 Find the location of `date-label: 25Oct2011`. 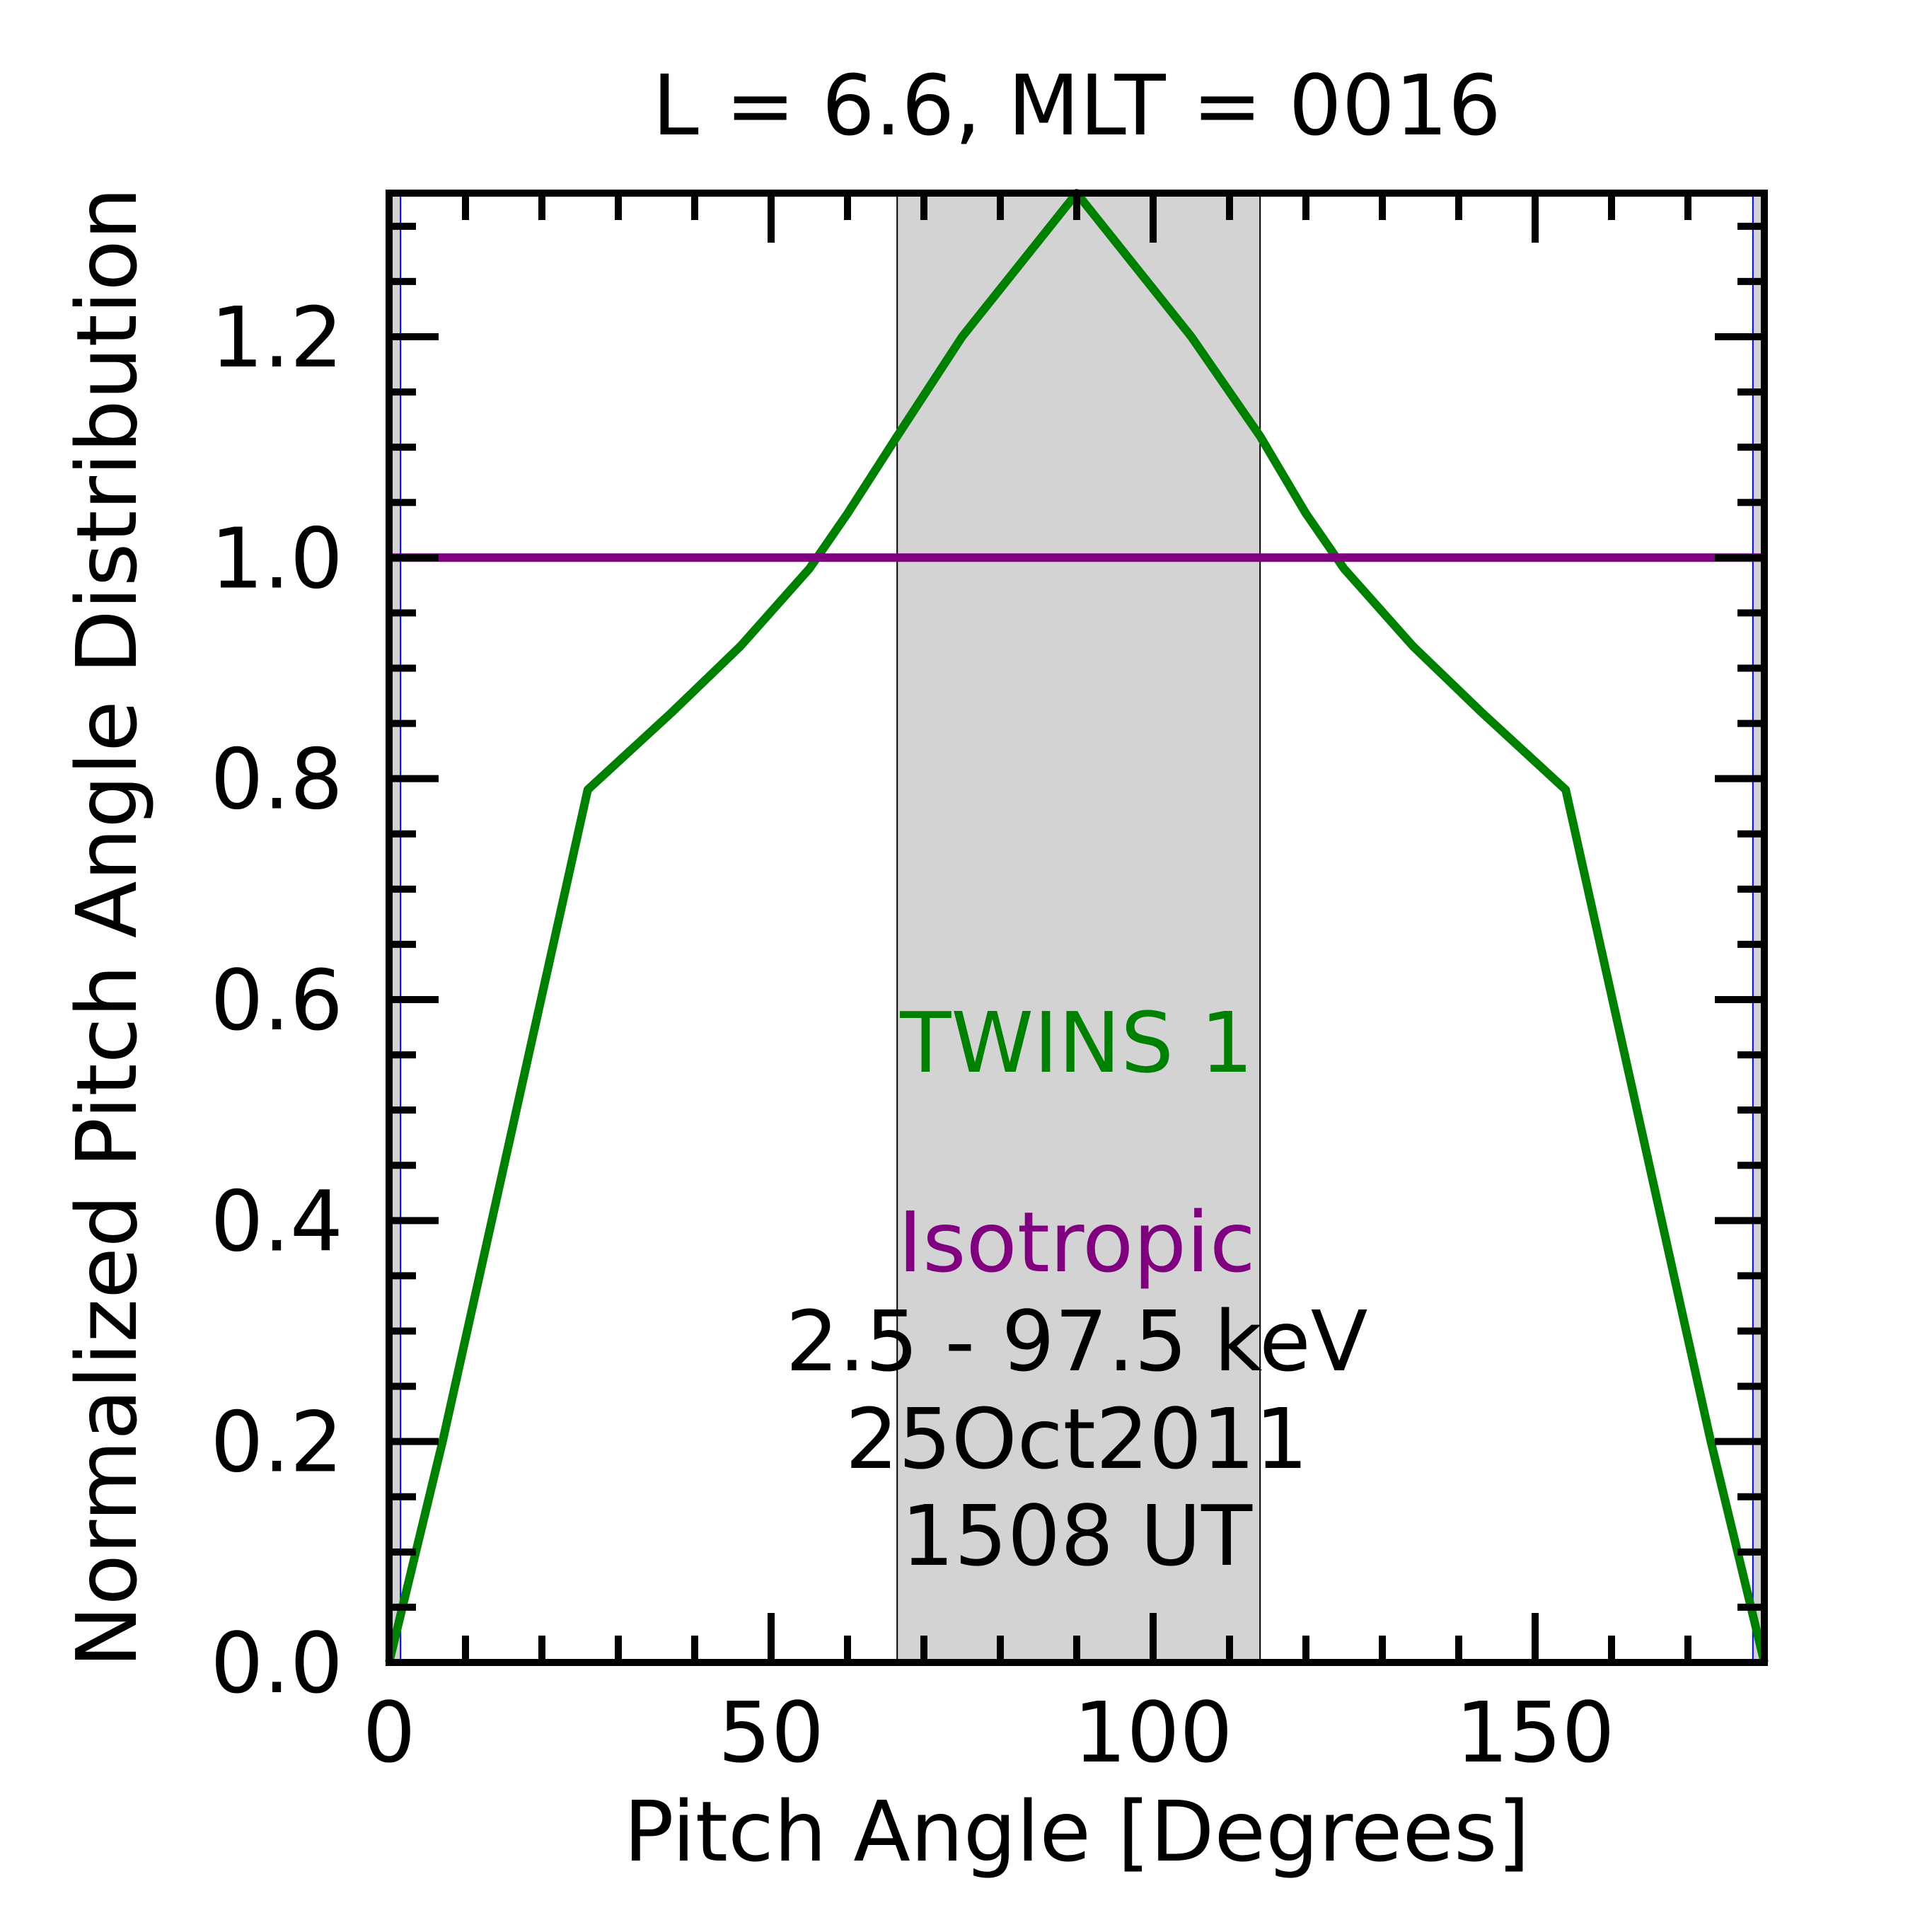

date-label: 25Oct2011 is located at coordinates (1076, 1439).